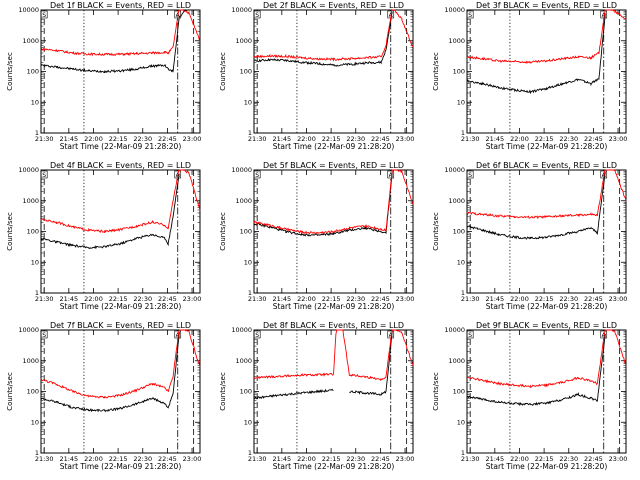 The width and height of the screenshot is (640, 480). What do you see at coordinates (120, 325) in the screenshot?
I see `chart-title: Det 7f BLACK = Events, RED = LLD` at bounding box center [120, 325].